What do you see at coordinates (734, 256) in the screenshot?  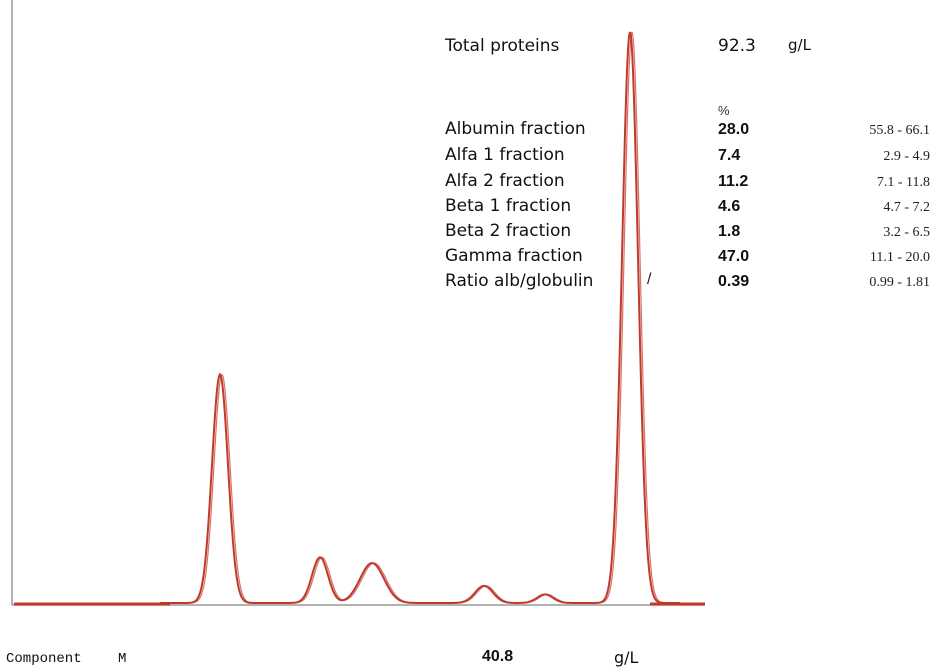 I see `fraction-percent: 47.0` at bounding box center [734, 256].